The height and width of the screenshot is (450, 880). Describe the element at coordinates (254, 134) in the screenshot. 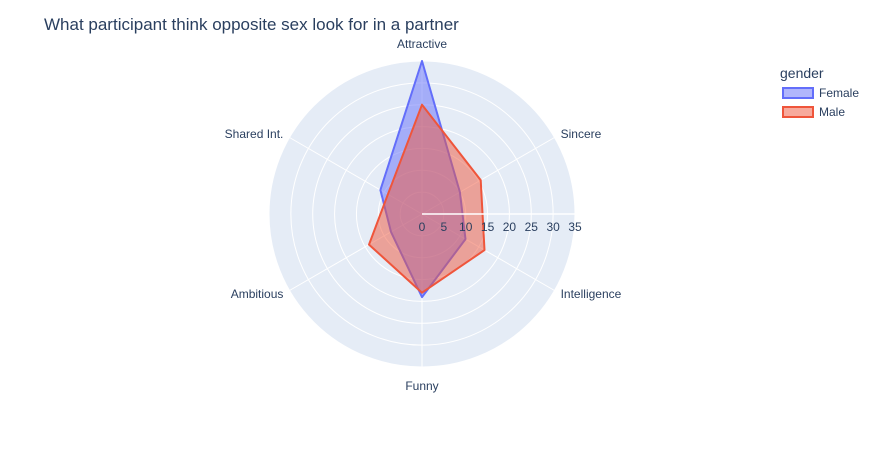

I see `category-label: Shared Int.` at that location.